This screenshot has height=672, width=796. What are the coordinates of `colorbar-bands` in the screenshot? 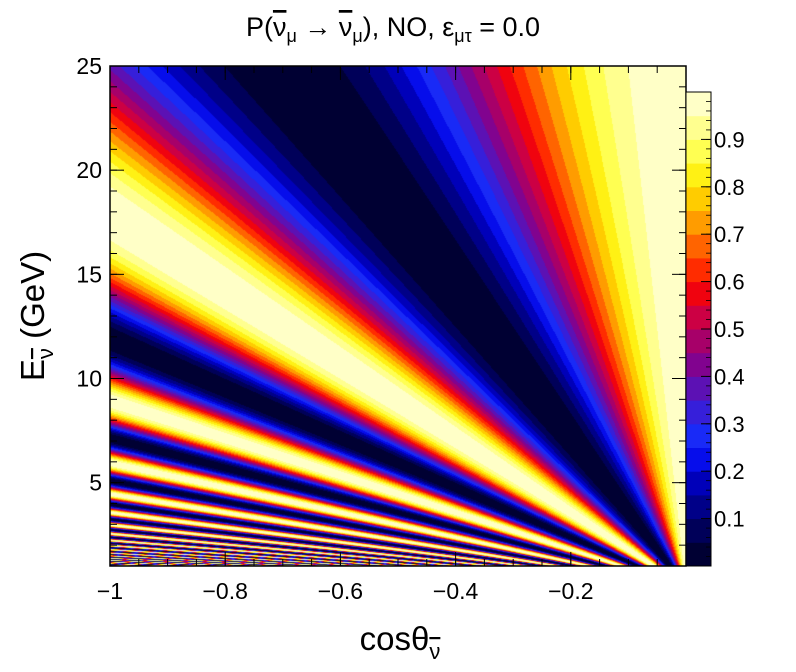 It's located at (698, 329).